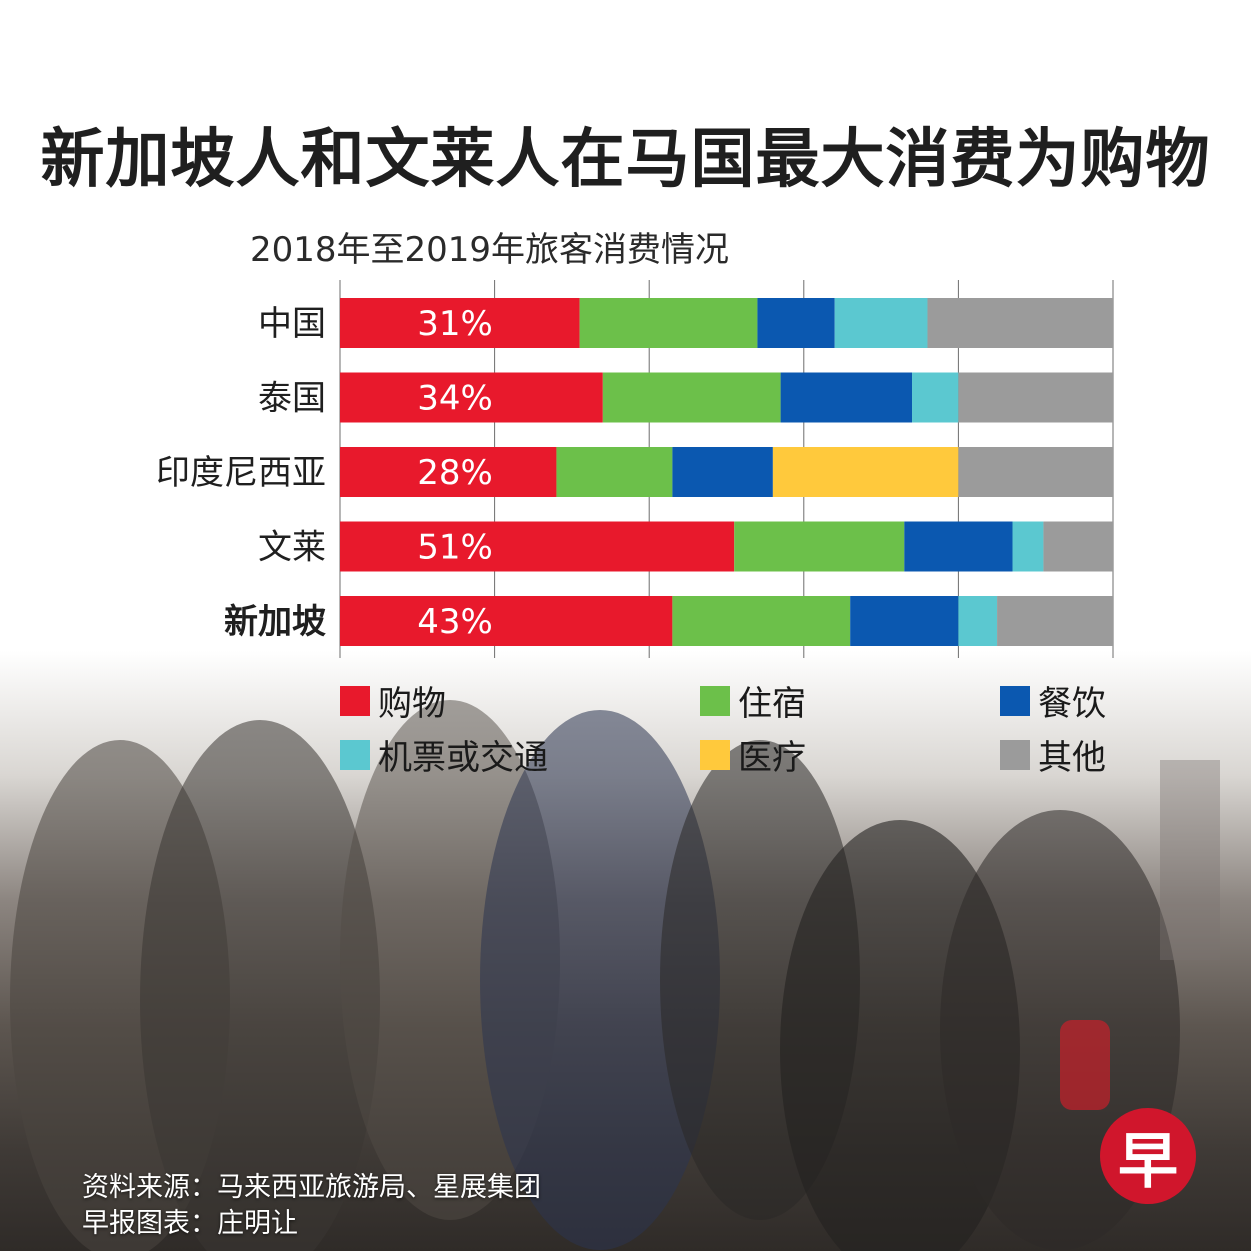  I want to click on legend-item-shopping: 购物, so click(393, 700).